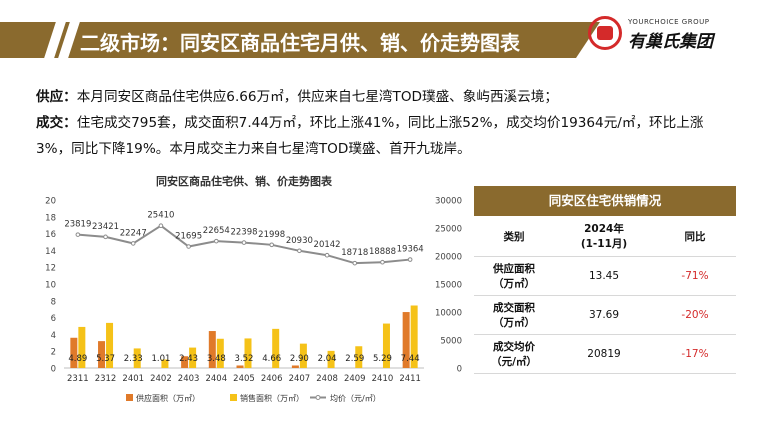 This screenshot has height=427, width=760. I want to click on sales-data-label: 2.04, so click(327, 359).